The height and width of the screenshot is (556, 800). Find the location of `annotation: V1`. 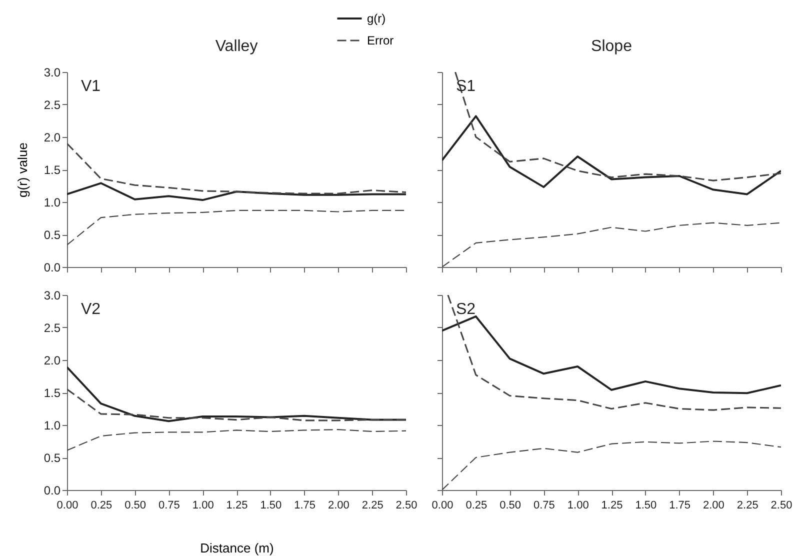

annotation: V1 is located at coordinates (91, 86).